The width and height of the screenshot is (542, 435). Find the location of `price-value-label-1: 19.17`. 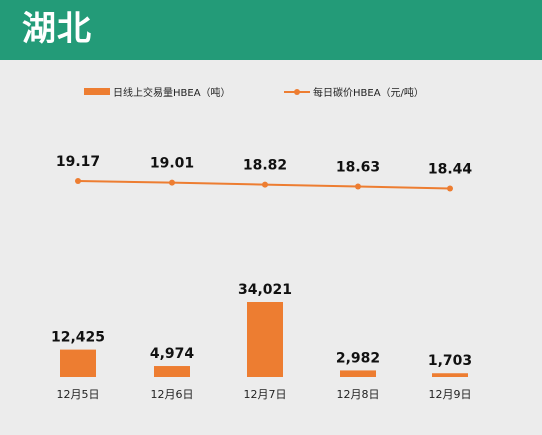

price-value-label-1: 19.17 is located at coordinates (78, 162).